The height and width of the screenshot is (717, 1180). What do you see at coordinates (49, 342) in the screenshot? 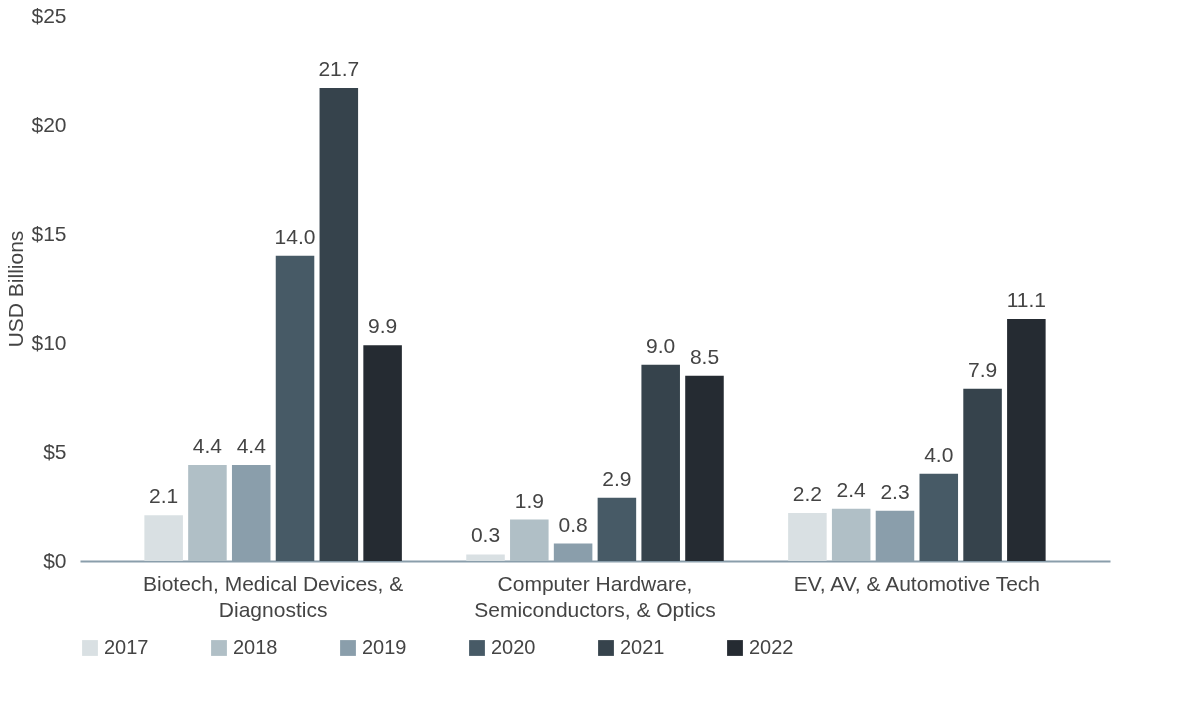
I see `y-tick-label: $10` at bounding box center [49, 342].